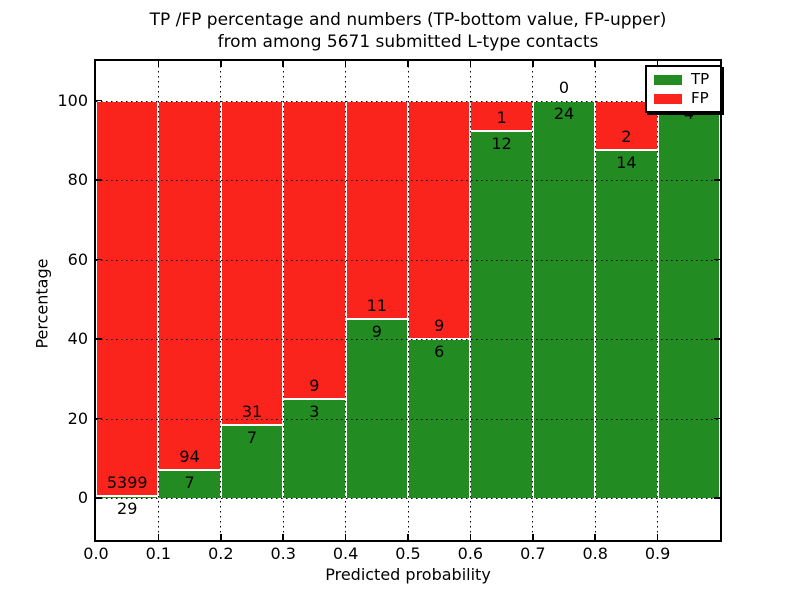 This screenshot has height=600, width=800. Describe the element at coordinates (127, 482) in the screenshot. I see `annotation-fp-count: 5399` at that location.